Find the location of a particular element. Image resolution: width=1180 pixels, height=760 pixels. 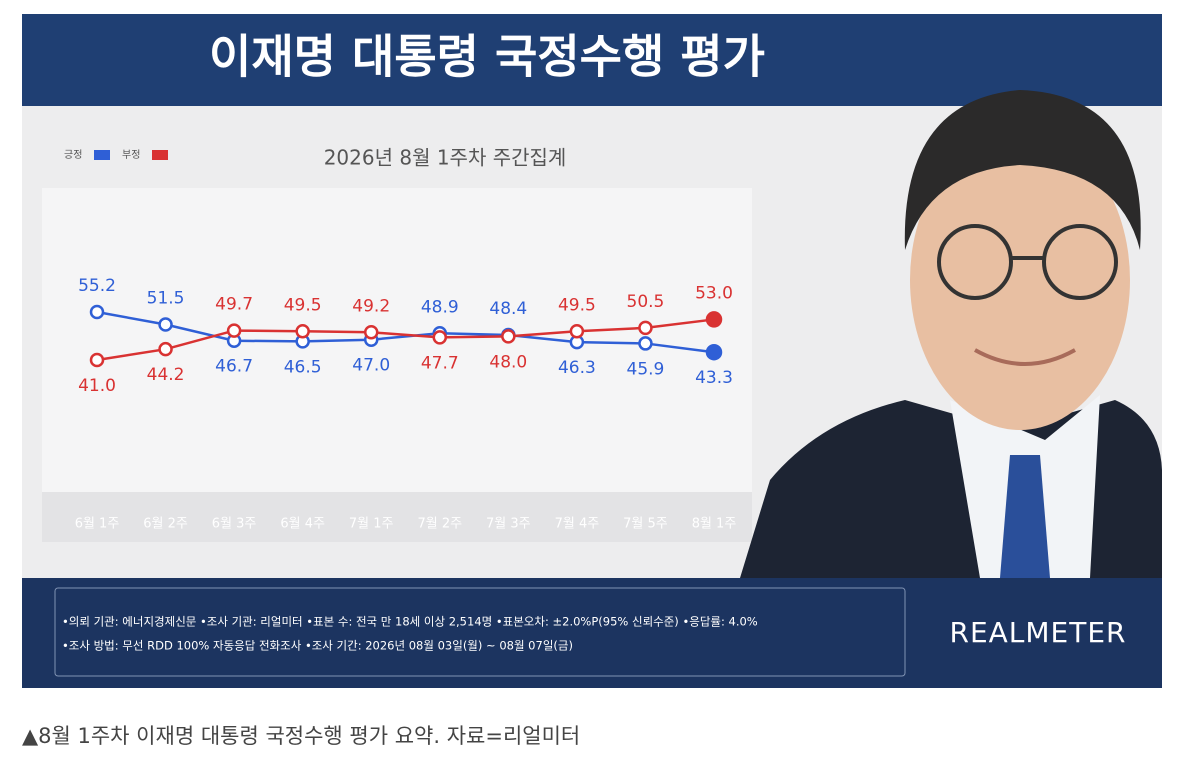

x-tick-label: 8월 1주 is located at coordinates (714, 524).